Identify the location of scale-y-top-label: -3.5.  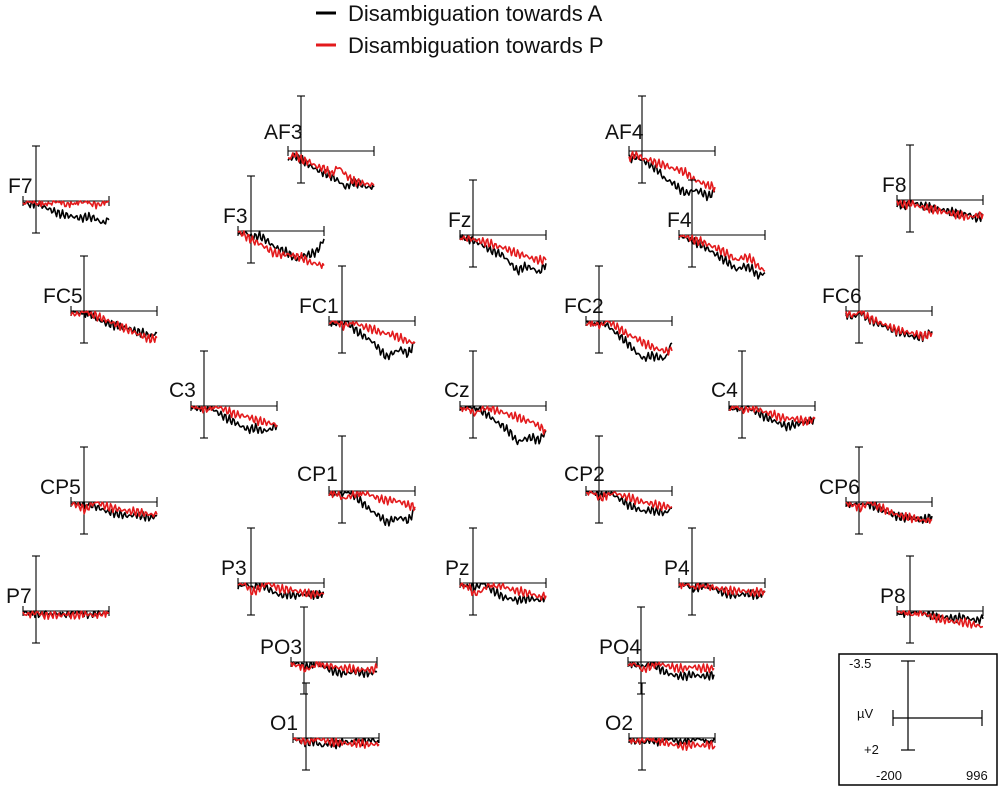
(860, 663).